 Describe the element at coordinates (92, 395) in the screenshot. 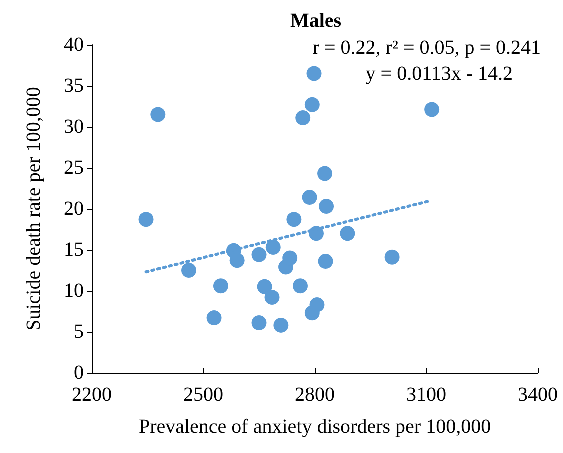

I see `x-tick-label: 2200` at that location.